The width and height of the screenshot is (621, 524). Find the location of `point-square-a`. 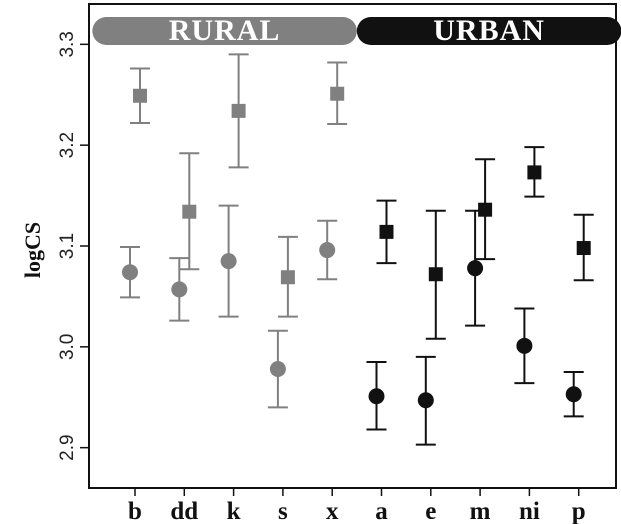

point-square-a is located at coordinates (386, 231).